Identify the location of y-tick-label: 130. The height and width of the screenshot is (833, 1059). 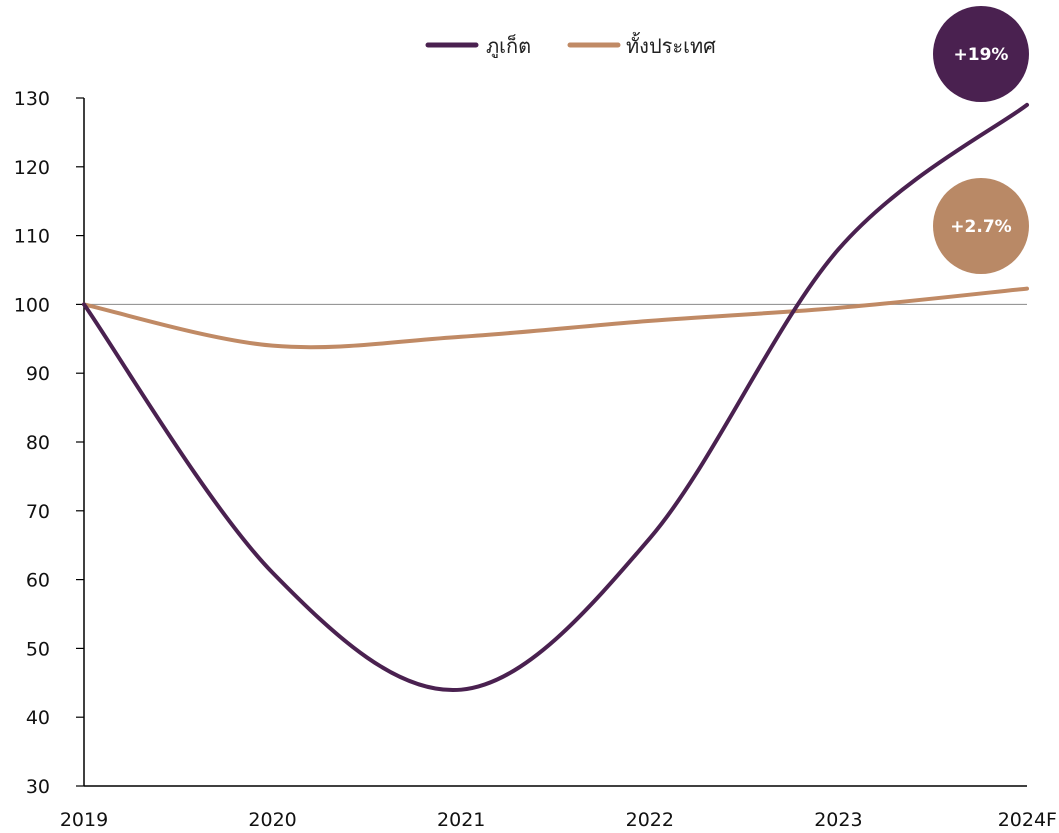
(32, 99).